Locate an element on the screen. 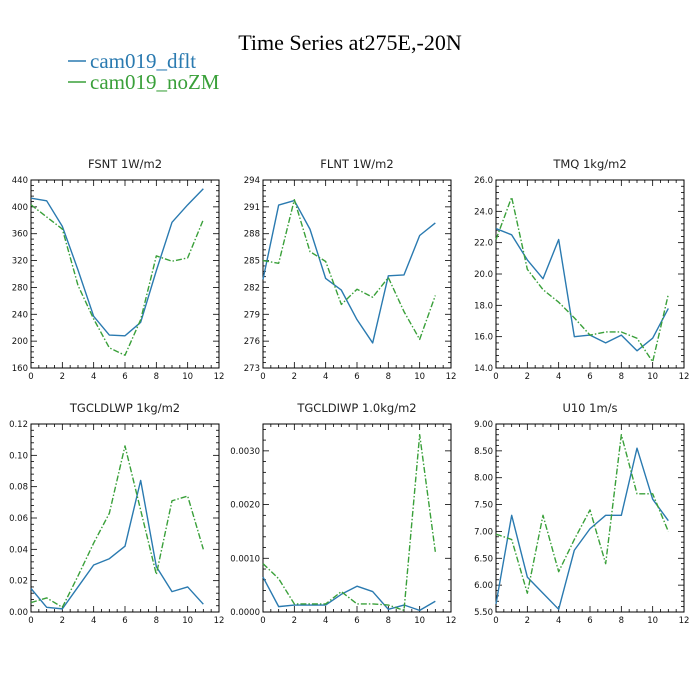 Image resolution: width=700 pixels, height=700 pixels. panel-2-xtick-label-6: 12 is located at coordinates (684, 377).